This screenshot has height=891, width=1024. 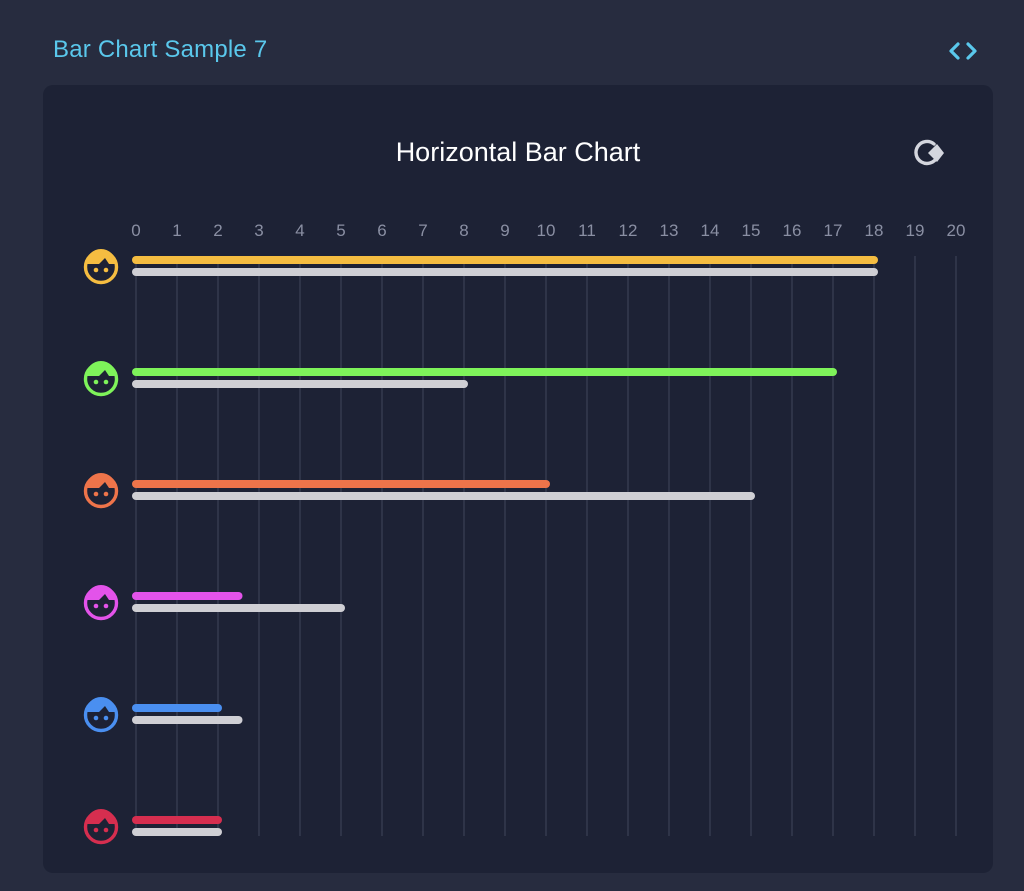 What do you see at coordinates (669, 230) in the screenshot?
I see `x-tick-label: 13` at bounding box center [669, 230].